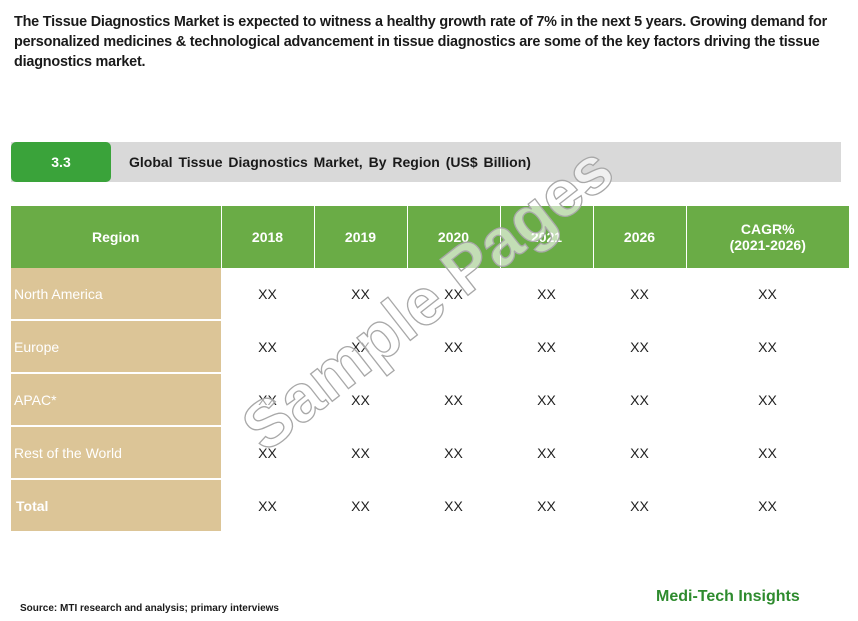  I want to click on region-cell: Rest of the World, so click(116, 453).